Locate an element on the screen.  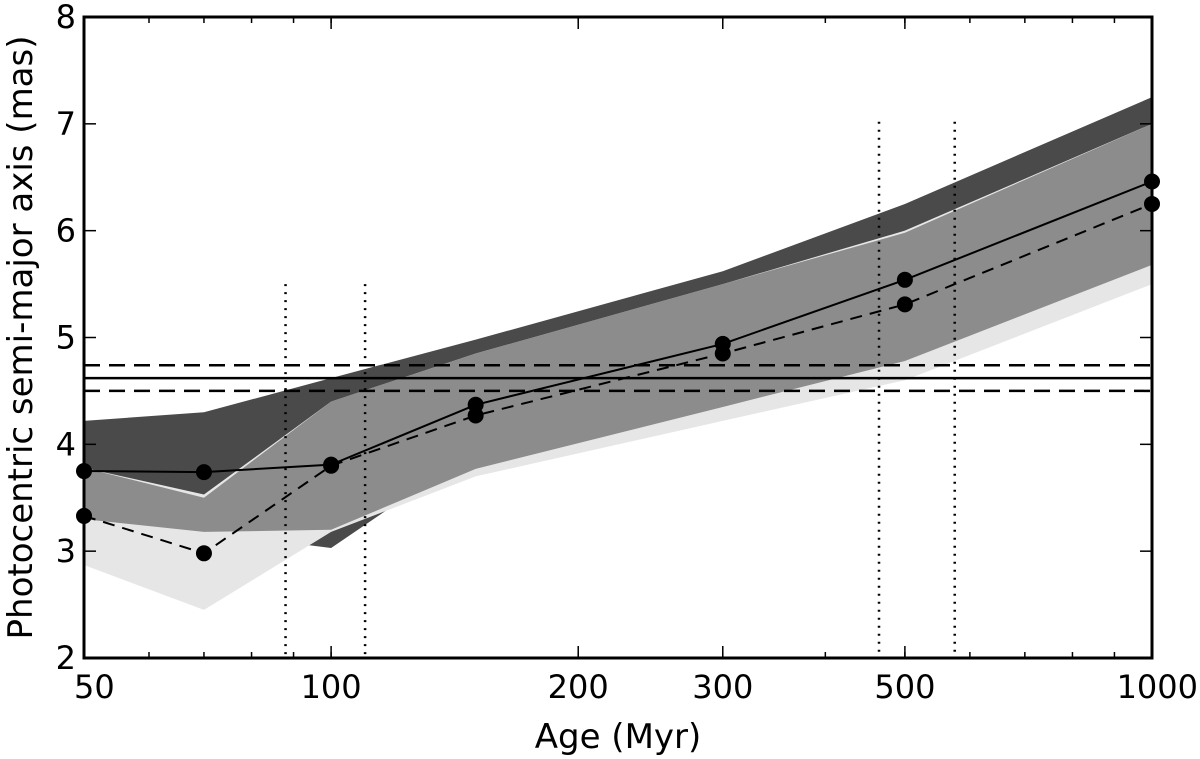
y-tick-label: 4 is located at coordinates (66, 444).